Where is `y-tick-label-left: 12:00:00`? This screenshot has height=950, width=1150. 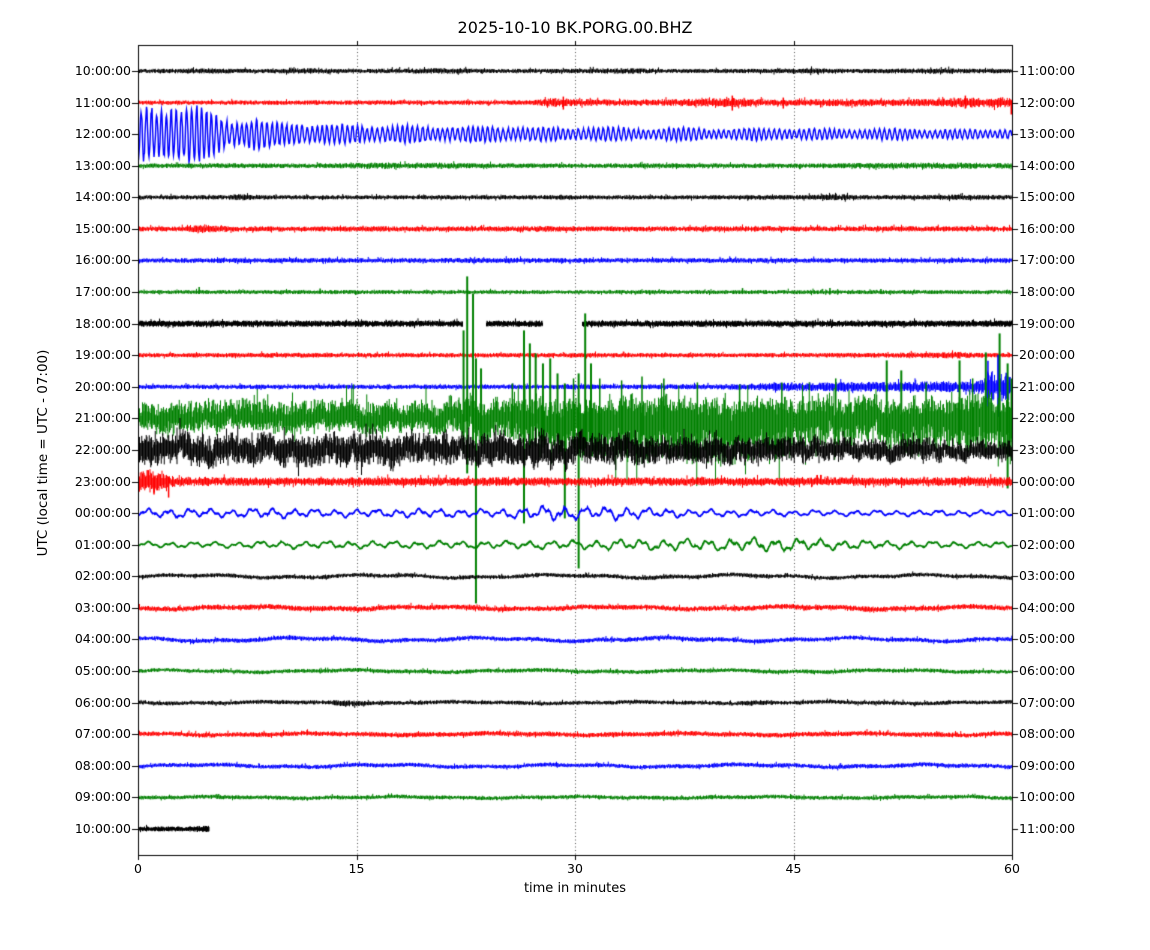 y-tick-label-left: 12:00:00 is located at coordinates (102, 134).